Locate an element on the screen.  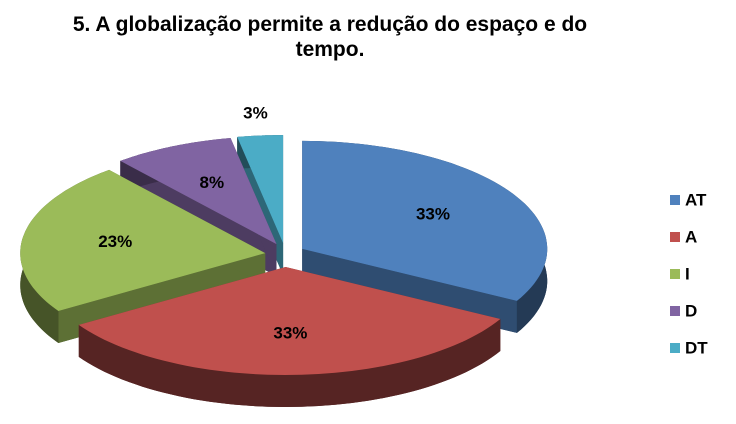
legend-label: AT is located at coordinates (696, 199).